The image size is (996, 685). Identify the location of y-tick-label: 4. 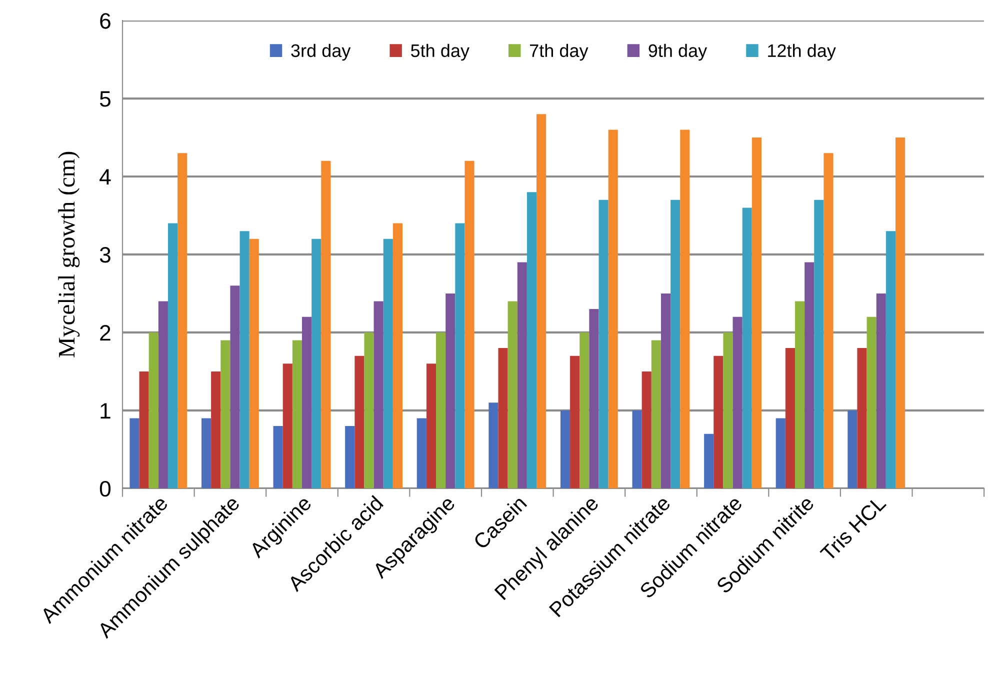
(105, 177).